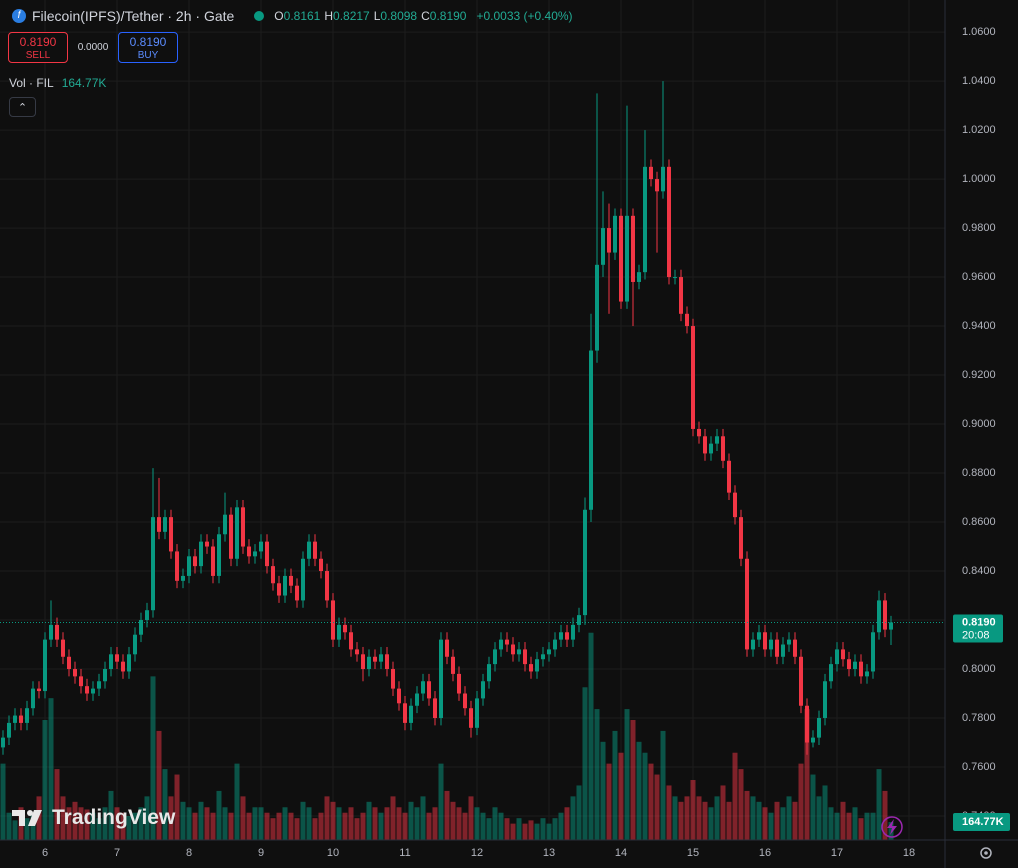  I want to click on volume-value: 164.77K, so click(84, 83).